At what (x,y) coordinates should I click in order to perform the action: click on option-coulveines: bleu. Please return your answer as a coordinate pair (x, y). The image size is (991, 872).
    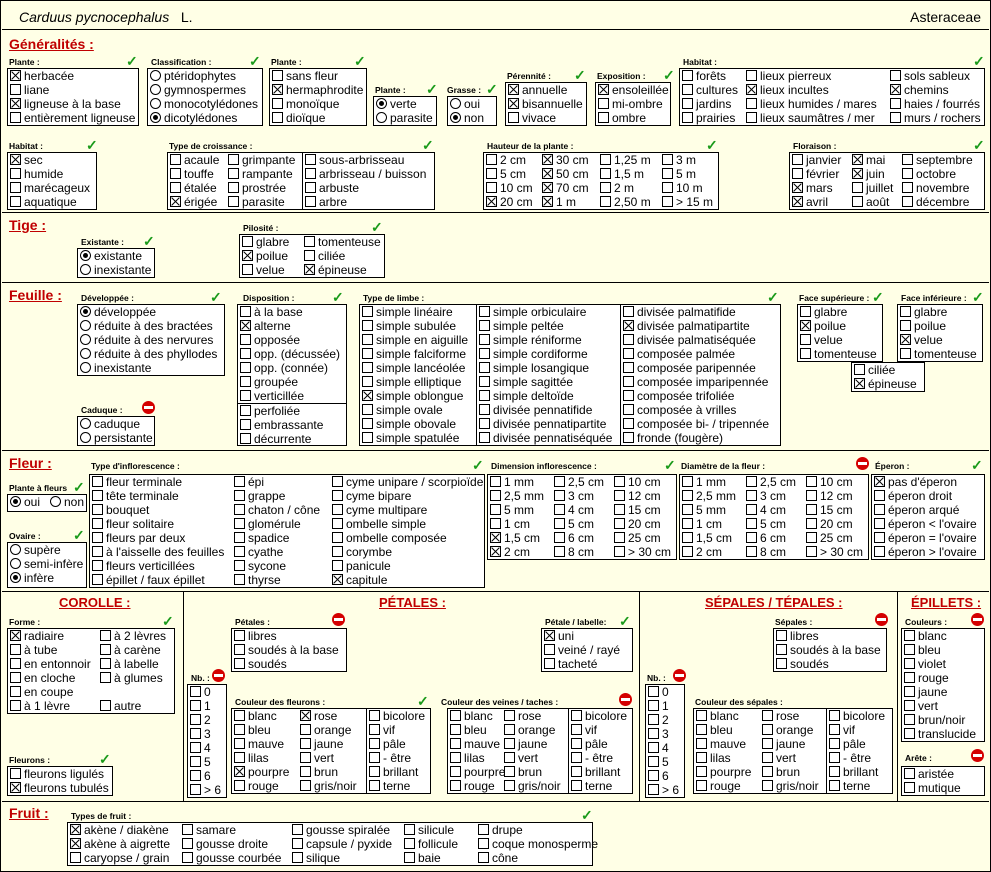
    Looking at the image, I should click on (468, 730).